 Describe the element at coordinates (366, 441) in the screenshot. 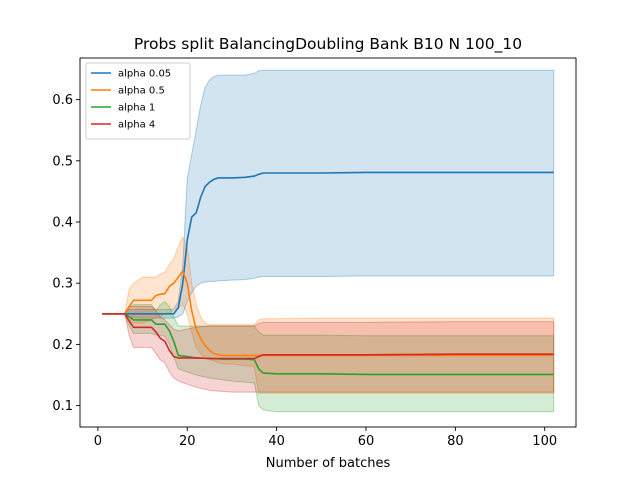

I see `x-tick-label: 60` at that location.